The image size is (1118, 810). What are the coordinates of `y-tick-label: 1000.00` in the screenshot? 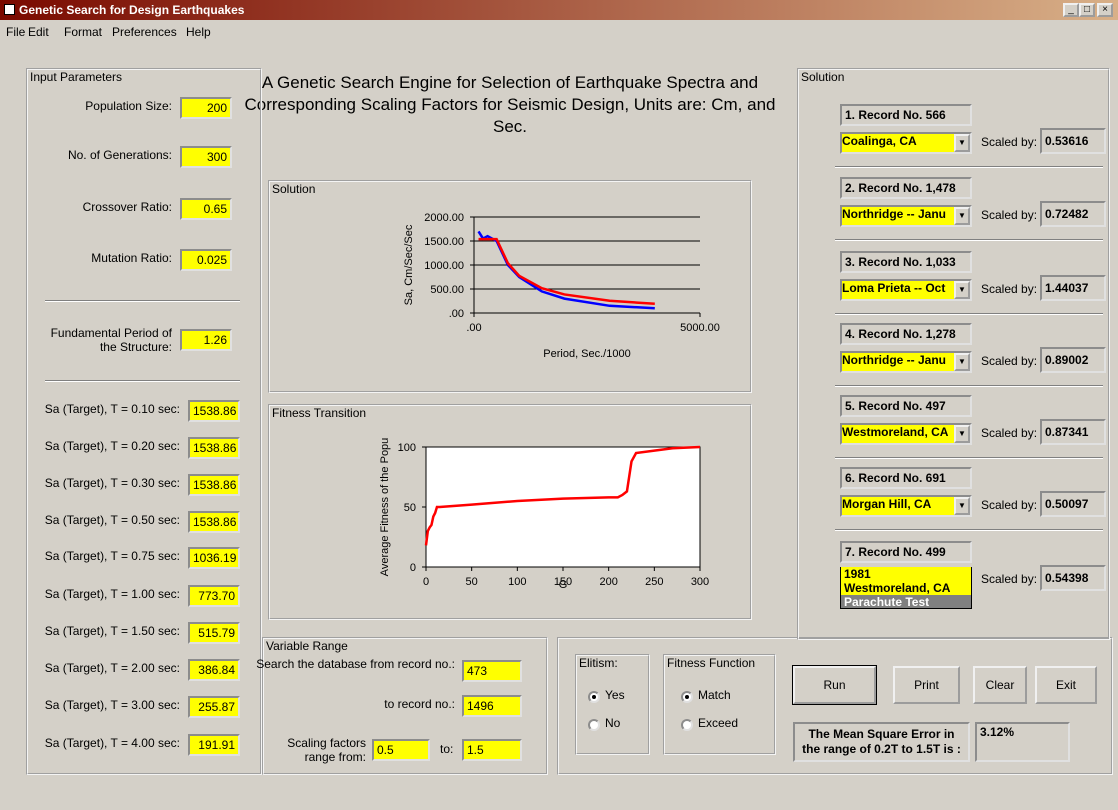 It's located at (444, 266).